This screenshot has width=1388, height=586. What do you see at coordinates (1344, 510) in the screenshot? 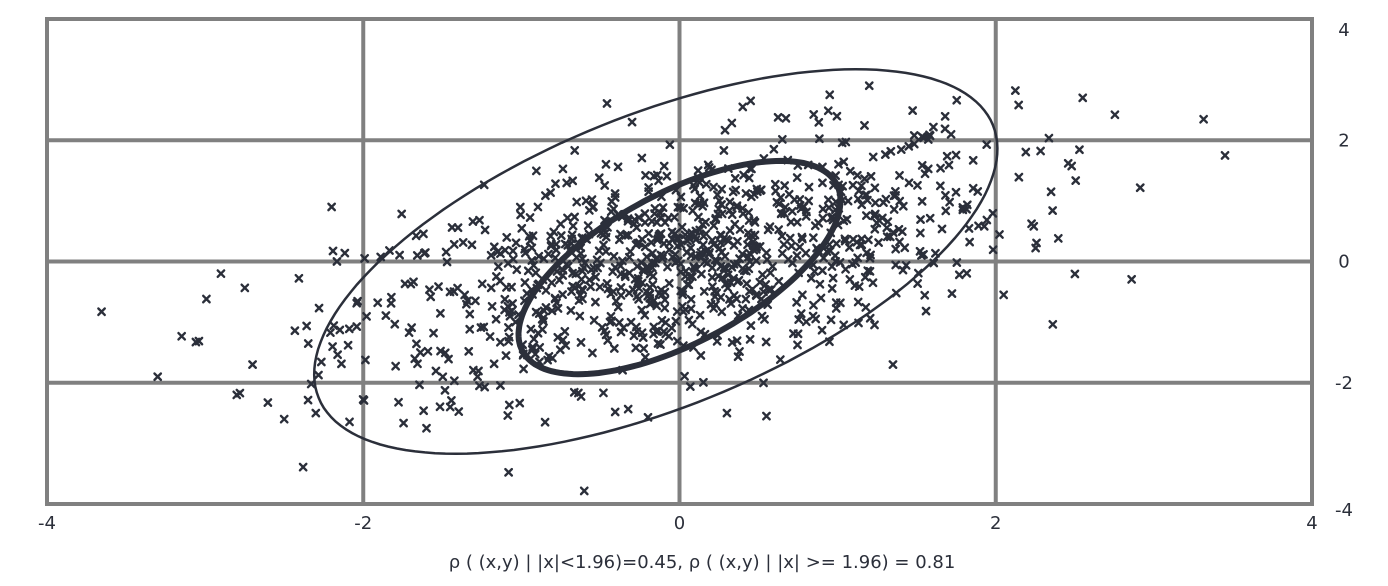
I see `y-tick-label: -4` at bounding box center [1344, 510].